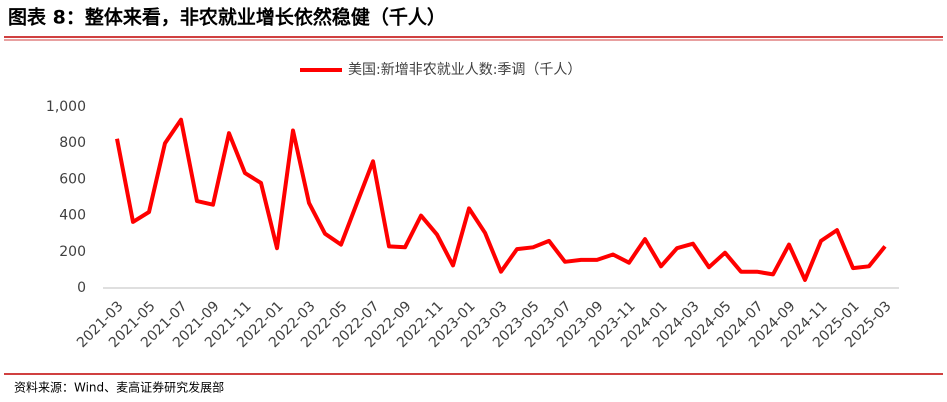  I want to click on y-tick-label: 400, so click(72, 216).